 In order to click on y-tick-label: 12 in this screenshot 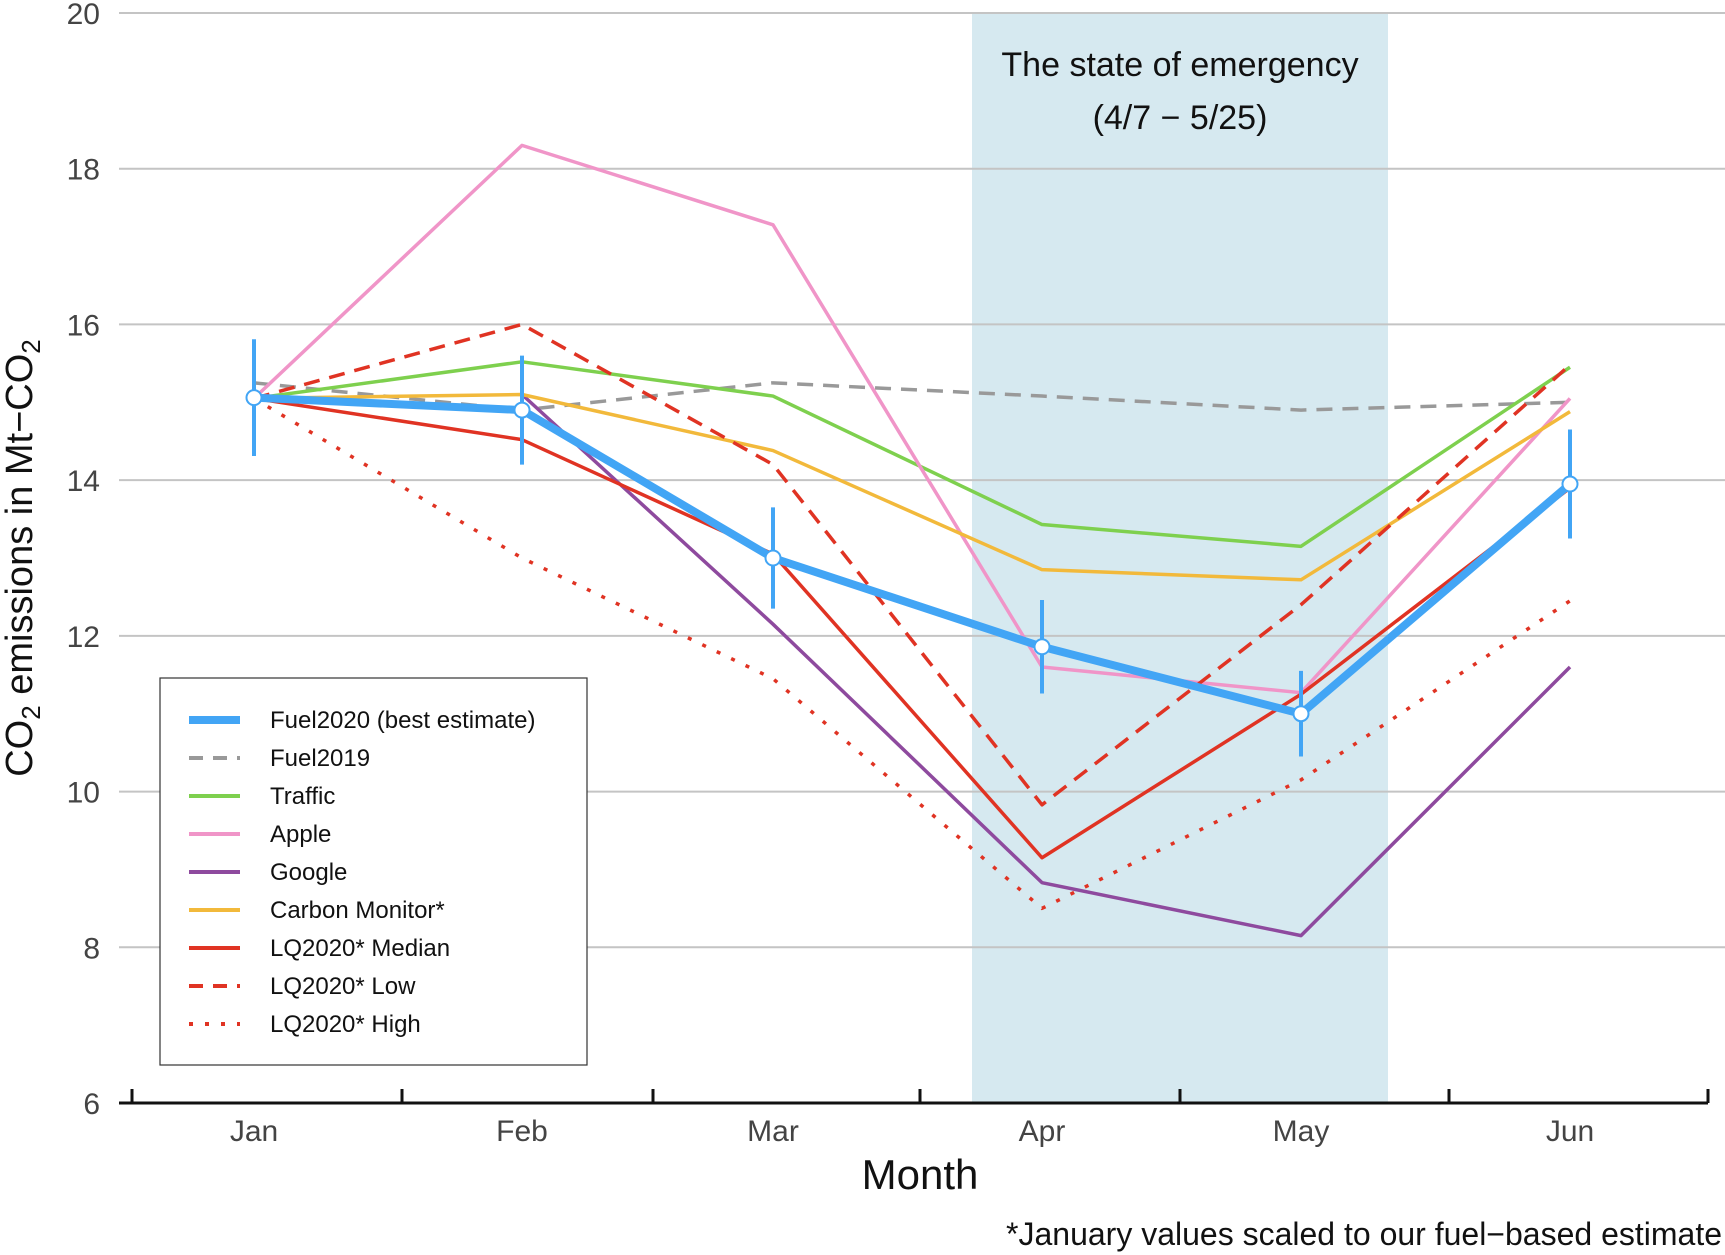, I will do `click(83, 637)`.